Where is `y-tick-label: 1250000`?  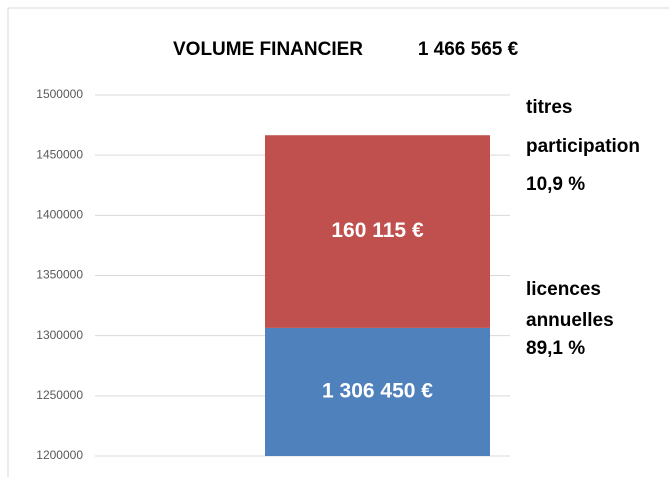
y-tick-label: 1250000 is located at coordinates (59, 395).